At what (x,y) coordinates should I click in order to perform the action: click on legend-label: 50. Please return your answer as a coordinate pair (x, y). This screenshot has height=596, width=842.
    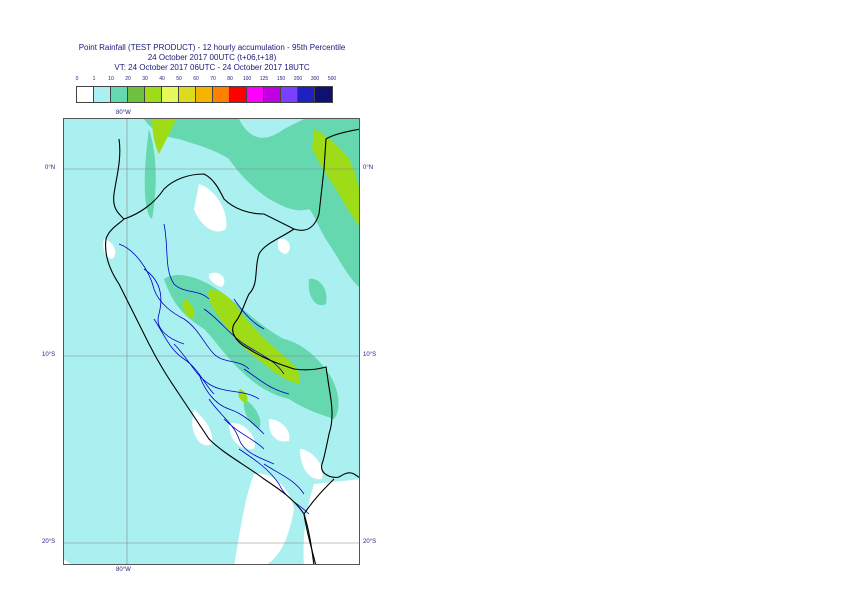
    Looking at the image, I should click on (179, 79).